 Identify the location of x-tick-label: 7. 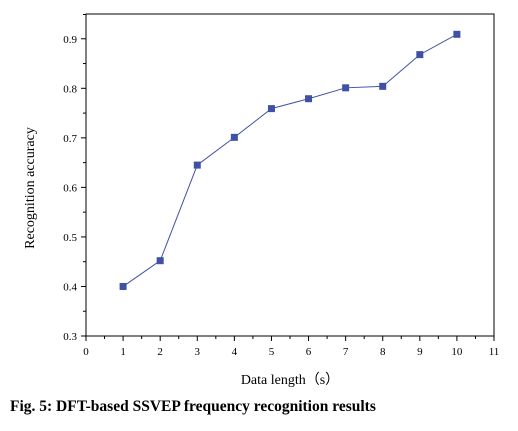
(346, 352).